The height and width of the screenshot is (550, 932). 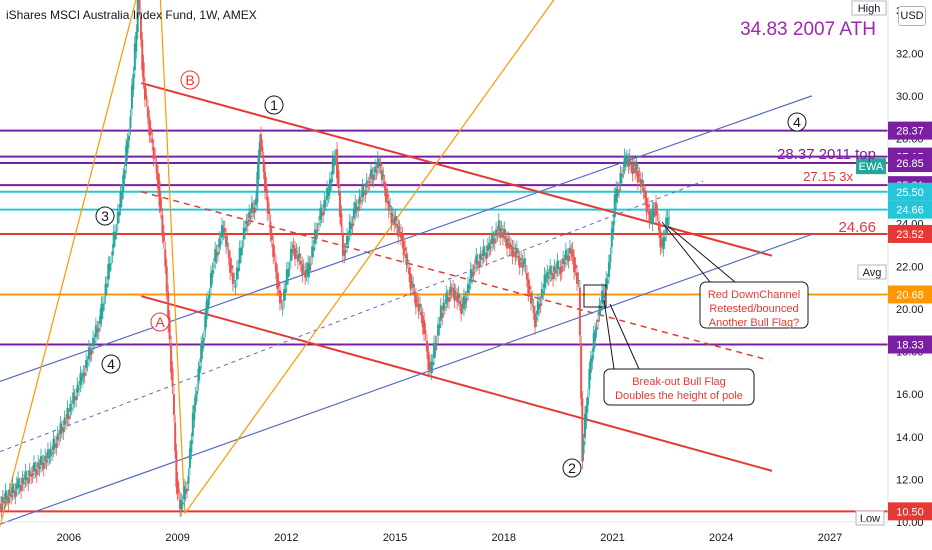 I want to click on orange-fan-down, so click(x=172, y=257).